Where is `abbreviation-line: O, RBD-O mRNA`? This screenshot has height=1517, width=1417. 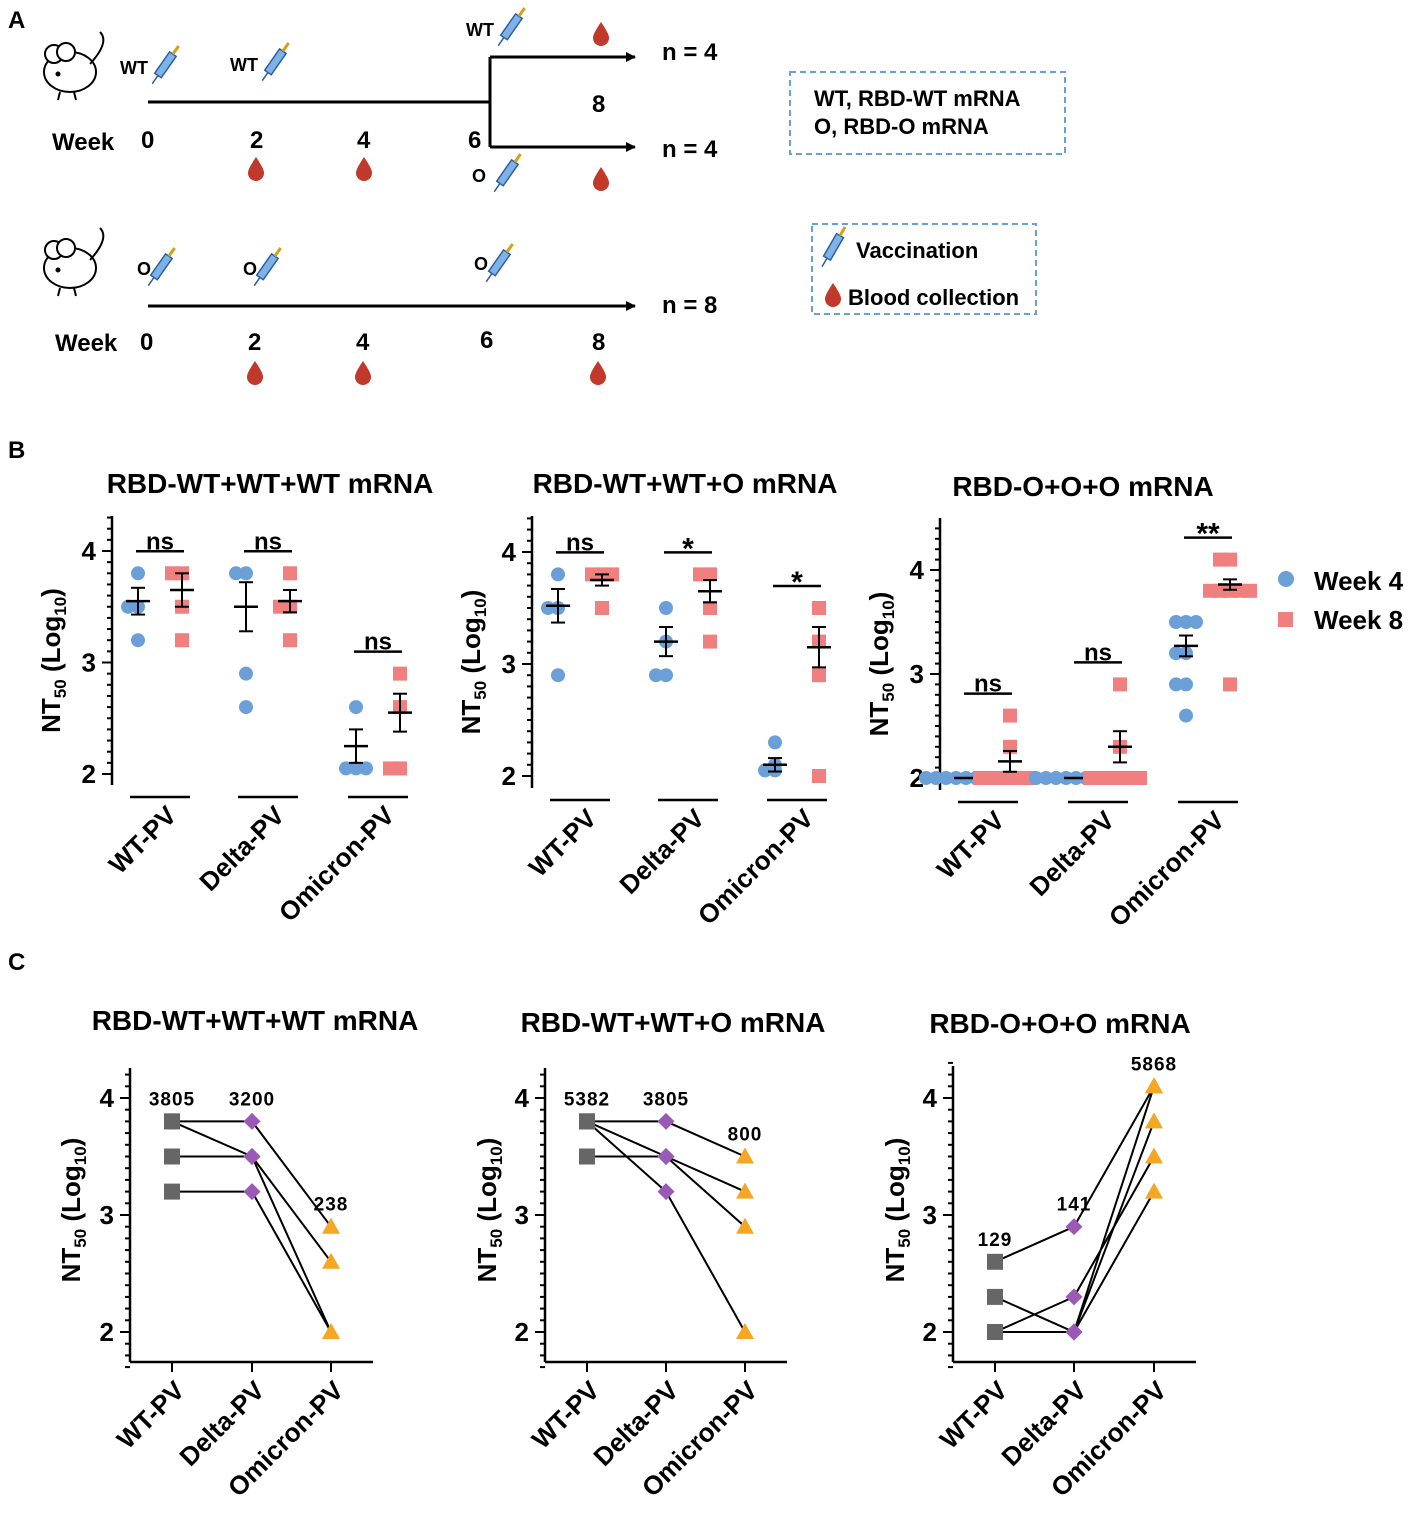 abbreviation-line: O, RBD-O mRNA is located at coordinates (901, 126).